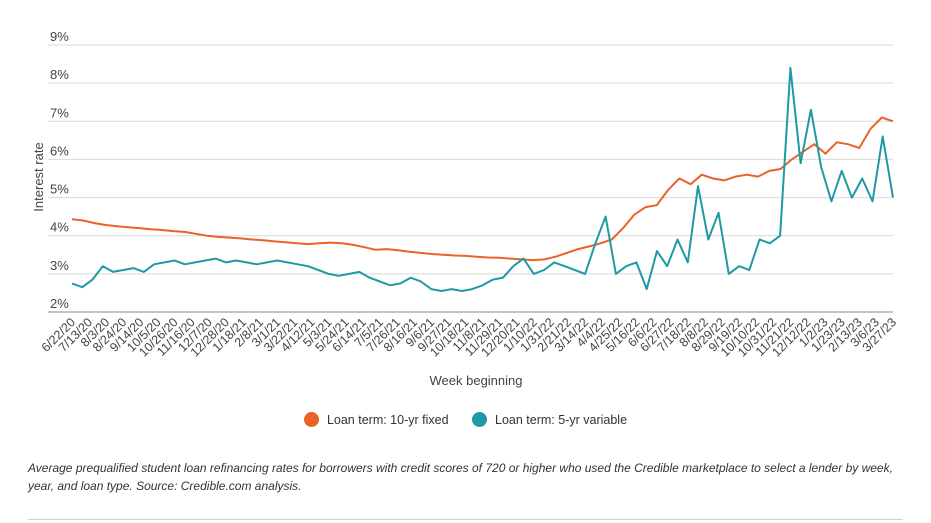  I want to click on y-tick-label: 9%, so click(59, 36).